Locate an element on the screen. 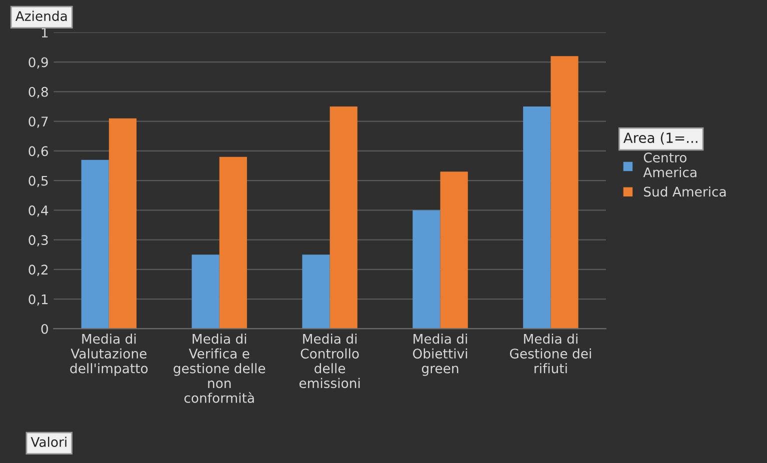  x-tick-label: Media di Verifica e gestione delle non conformità is located at coordinates (220, 368).